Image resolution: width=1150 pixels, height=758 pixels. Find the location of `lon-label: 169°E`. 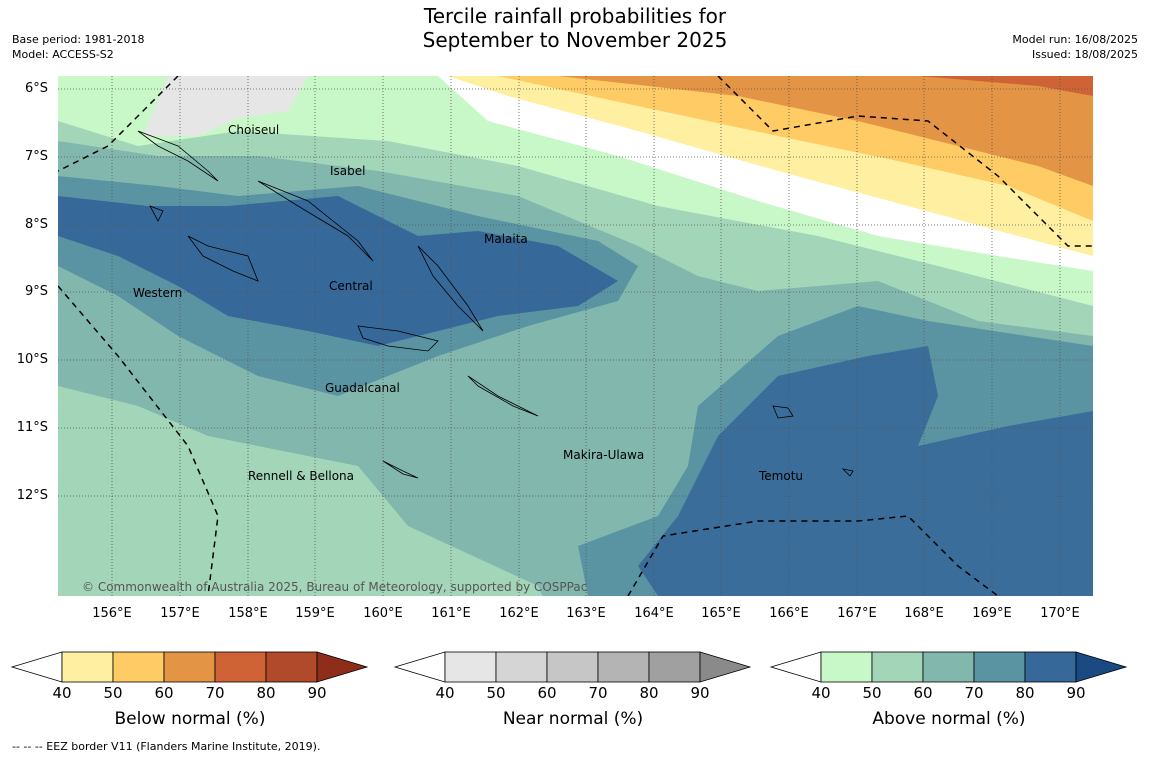

lon-label: 169°E is located at coordinates (992, 613).